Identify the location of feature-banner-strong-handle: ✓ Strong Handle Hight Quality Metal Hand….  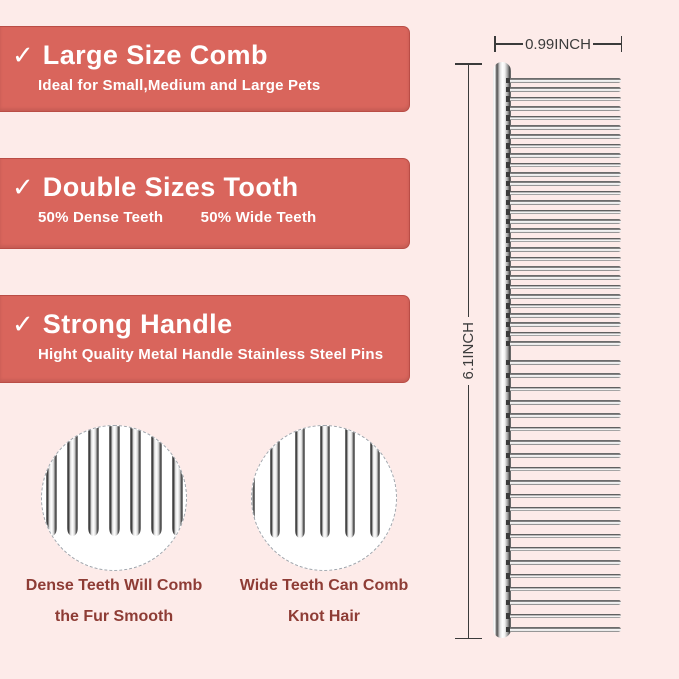
(205, 339).